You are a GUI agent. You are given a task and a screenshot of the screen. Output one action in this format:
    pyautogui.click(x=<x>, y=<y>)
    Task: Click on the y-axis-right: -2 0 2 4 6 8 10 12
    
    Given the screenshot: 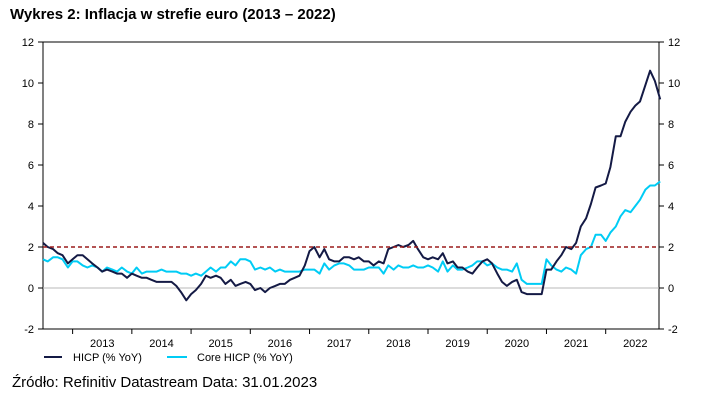 What is the action you would take?
    pyautogui.click(x=669, y=186)
    